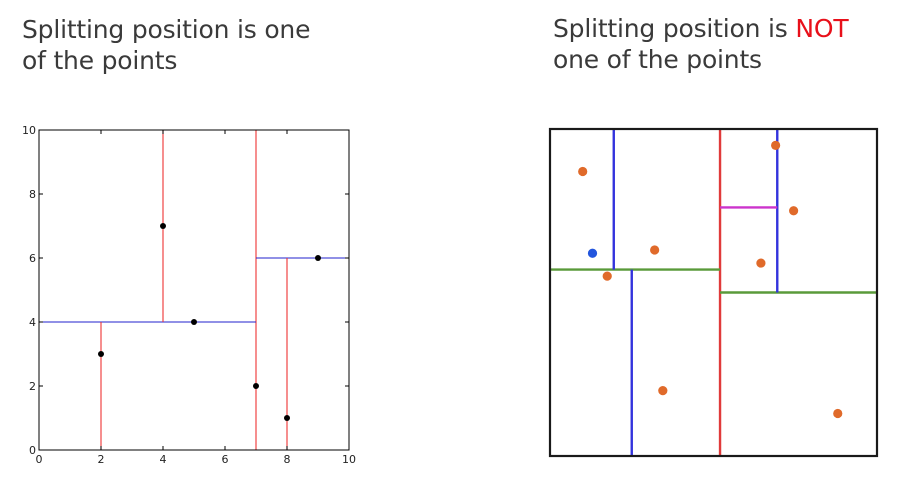 The height and width of the screenshot is (478, 903). Describe the element at coordinates (674, 28) in the screenshot. I see `right-title-prefix: Splitting position is` at that location.